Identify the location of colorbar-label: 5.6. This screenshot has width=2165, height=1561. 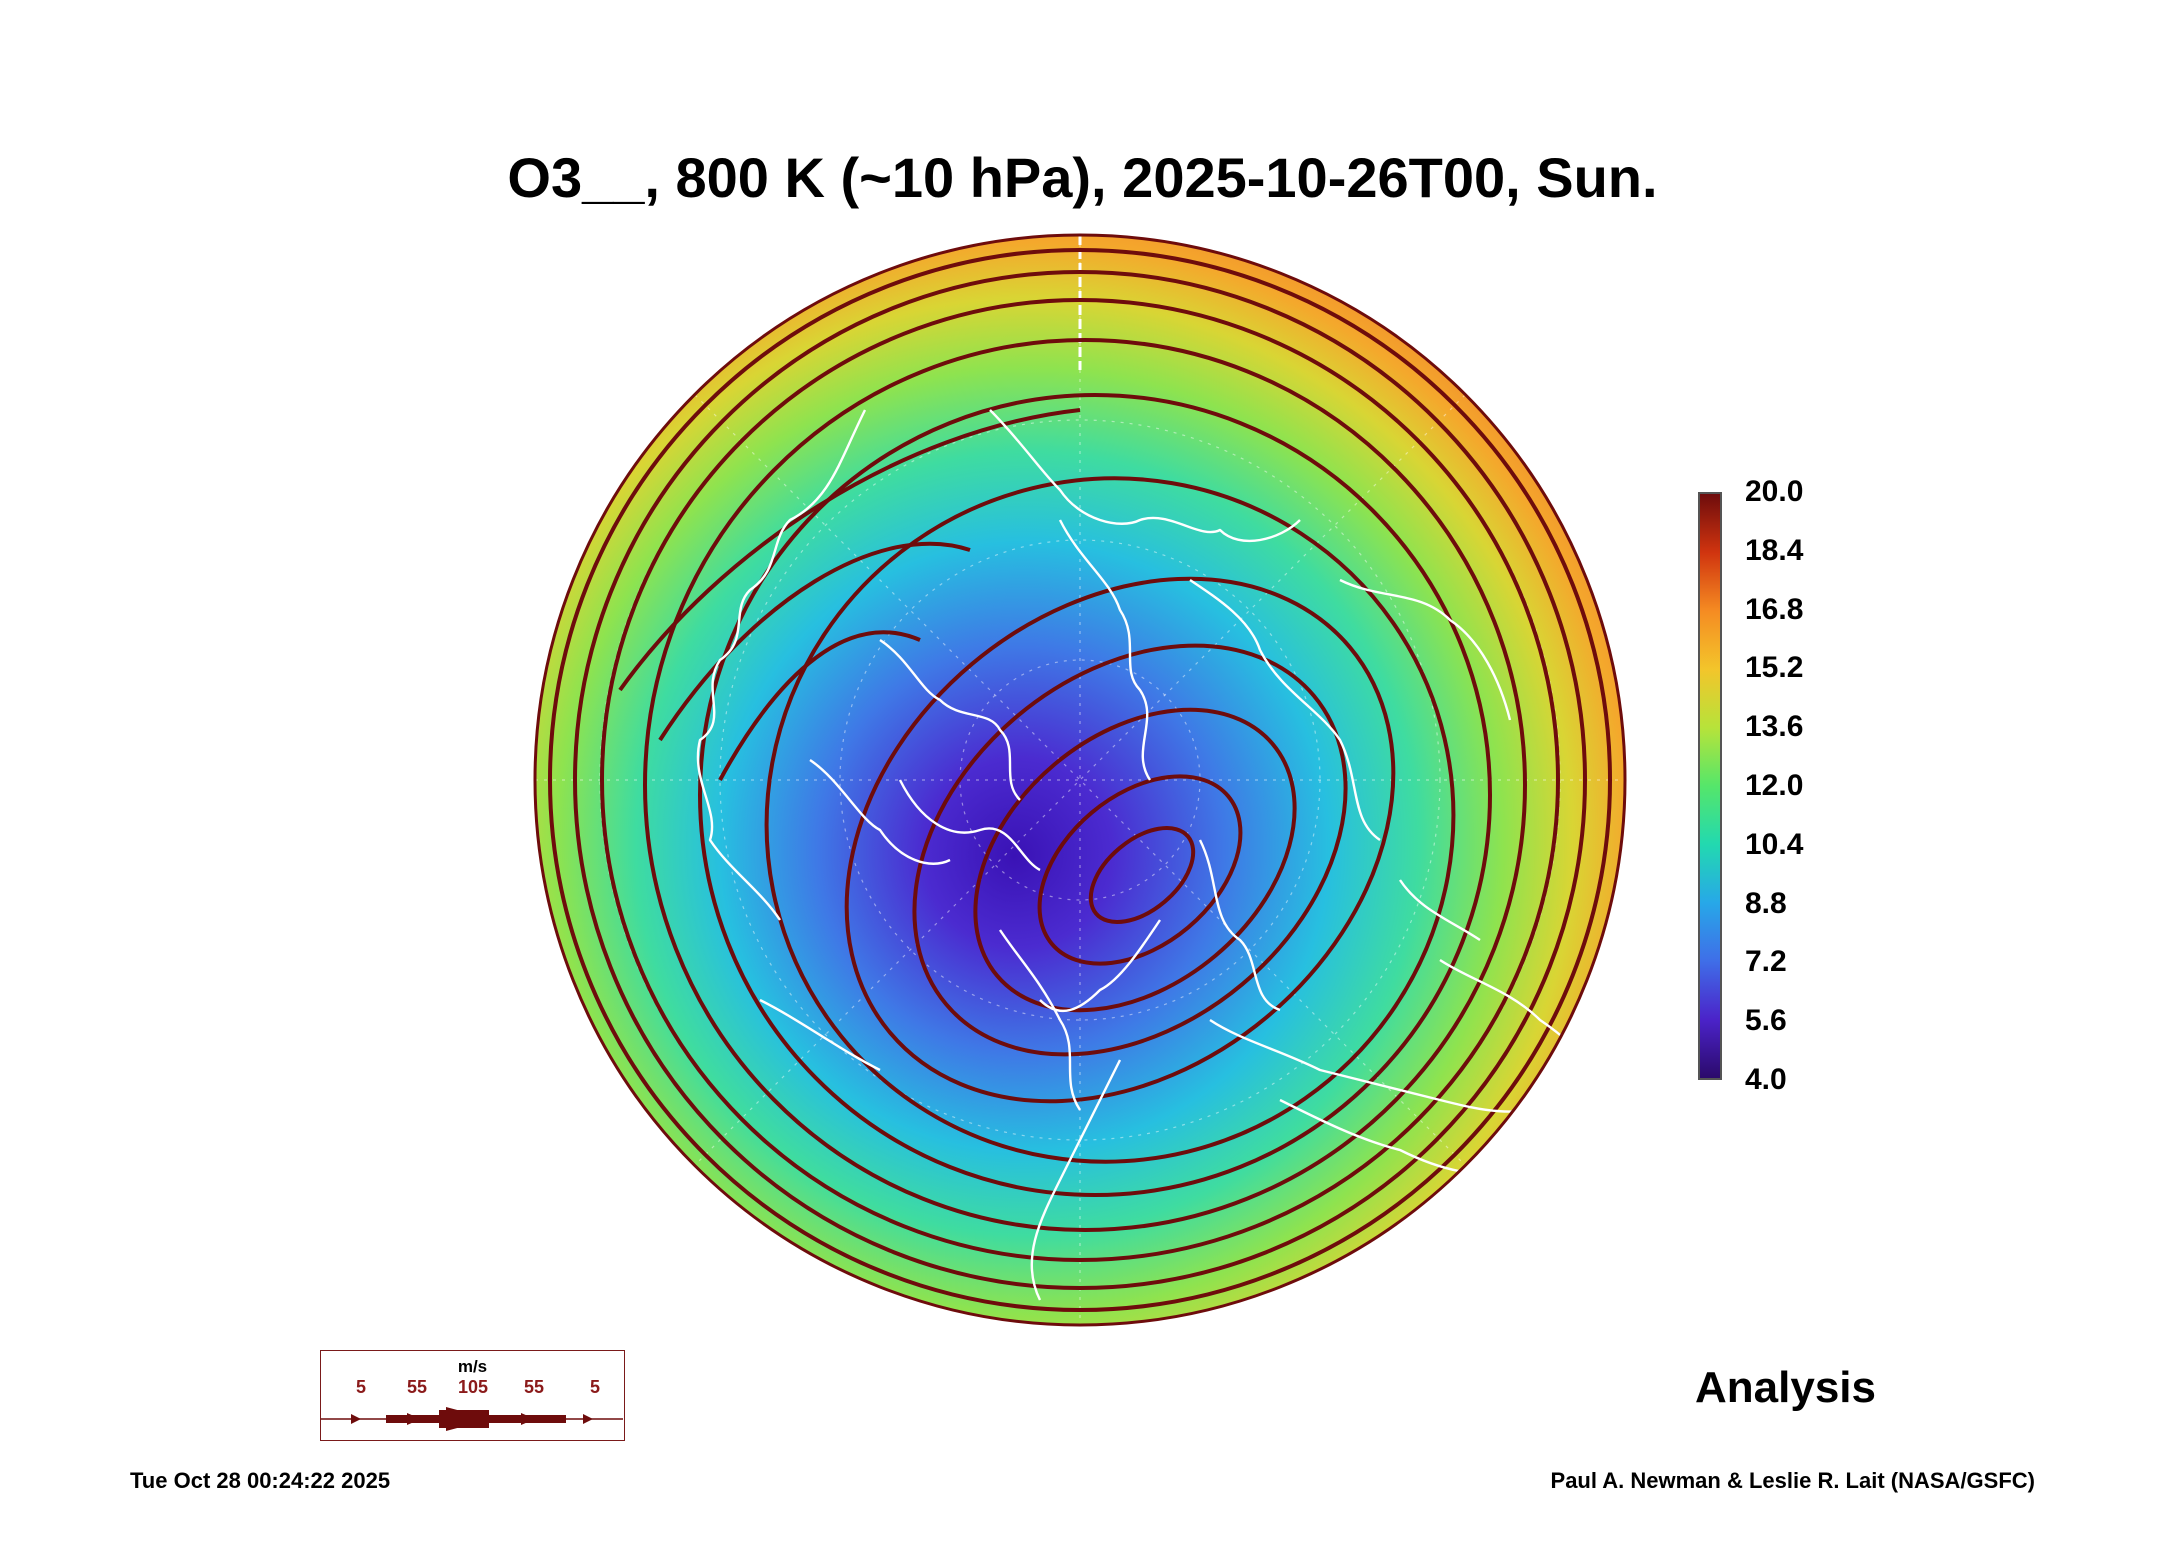
(1766, 1021).